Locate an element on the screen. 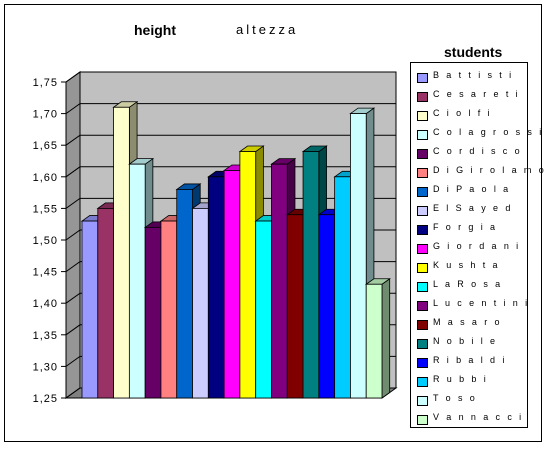 The width and height of the screenshot is (550, 450). legend-label: C e s a r e t i is located at coordinates (477, 94).